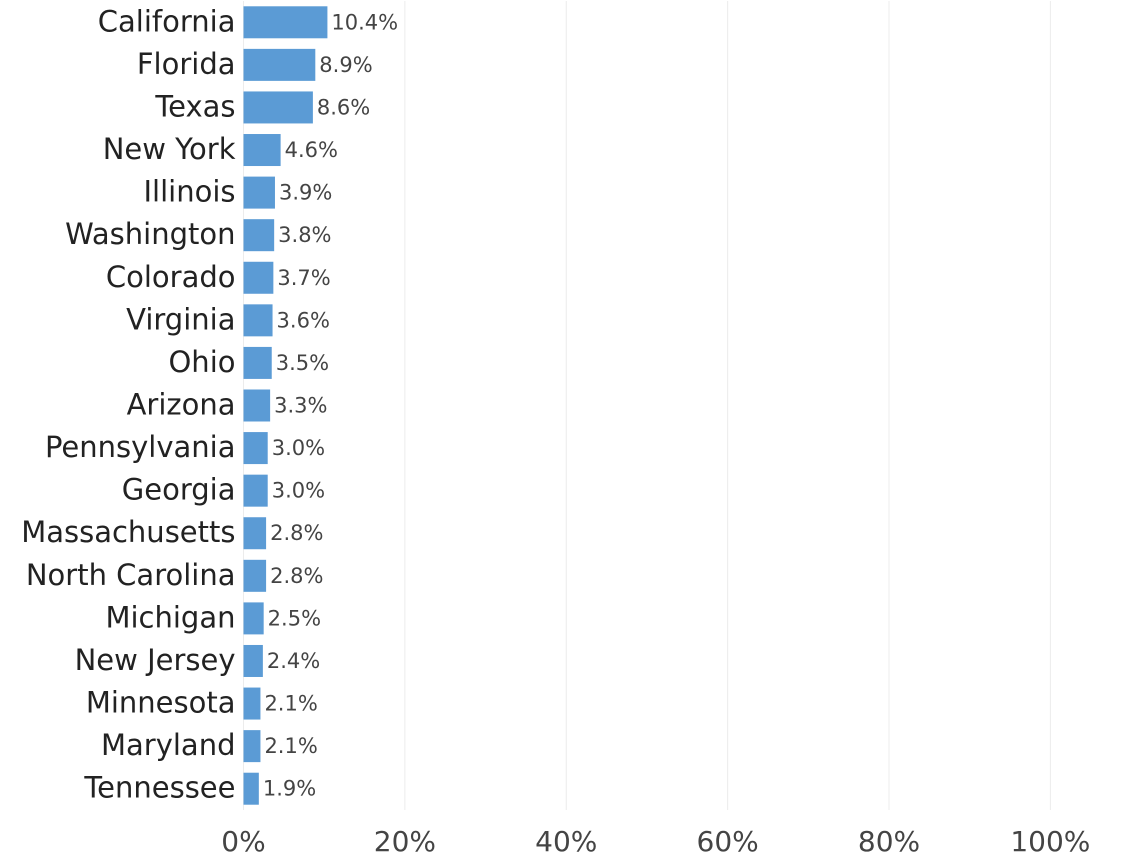 The width and height of the screenshot is (1123, 860). I want to click on y-tick-label: Colorado, so click(171, 277).